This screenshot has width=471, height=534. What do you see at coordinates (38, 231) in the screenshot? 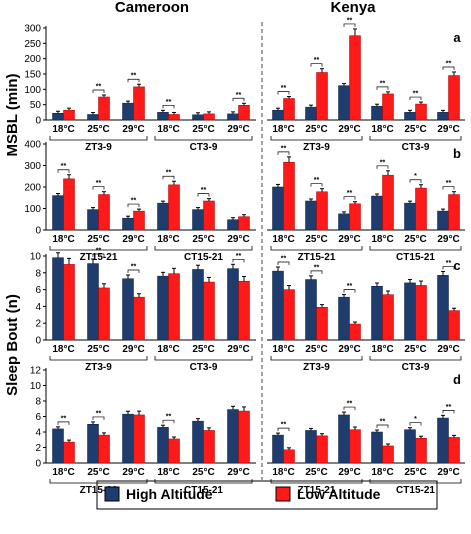
I see `y-tick-label: 0` at bounding box center [38, 231].